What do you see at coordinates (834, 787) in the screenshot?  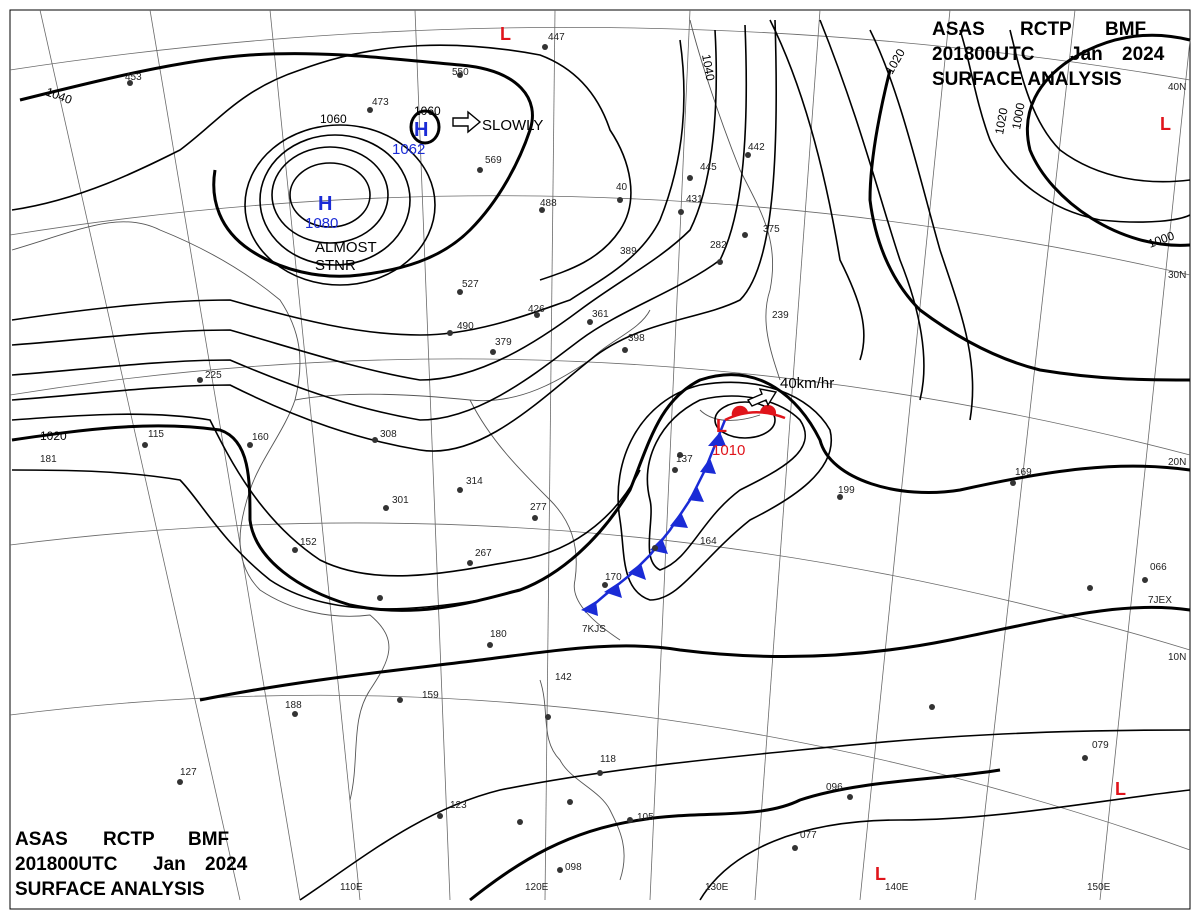 I see `station-label: 096` at bounding box center [834, 787].